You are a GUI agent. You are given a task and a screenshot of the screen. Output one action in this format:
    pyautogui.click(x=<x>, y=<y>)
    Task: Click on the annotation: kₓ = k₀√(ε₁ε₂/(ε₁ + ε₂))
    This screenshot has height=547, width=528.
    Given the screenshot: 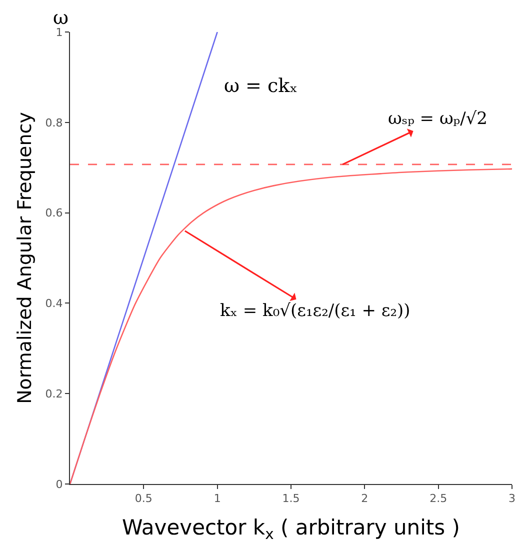 What is the action you would take?
    pyautogui.click(x=315, y=311)
    